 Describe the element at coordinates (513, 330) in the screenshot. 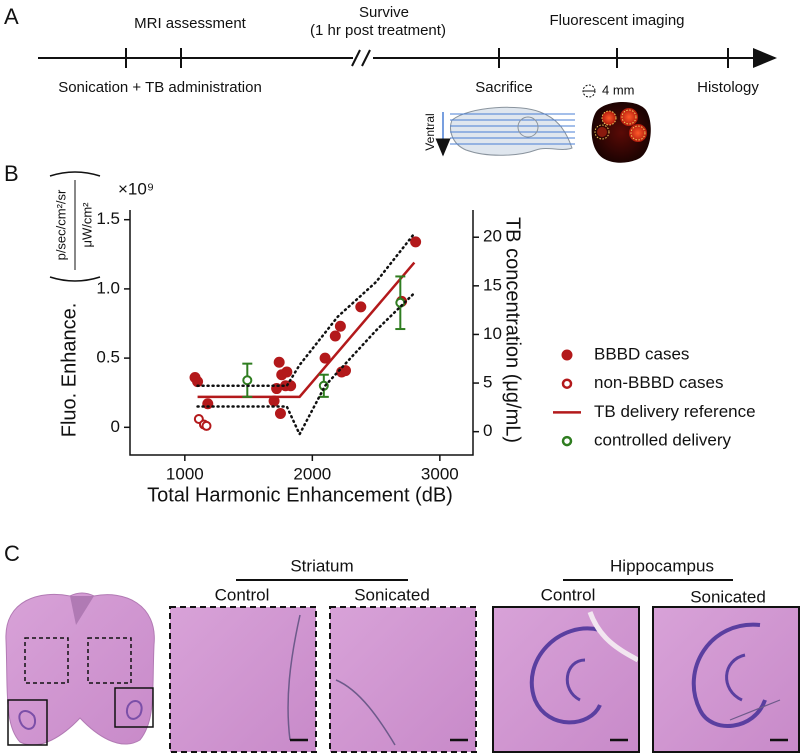

I see `y2-axis-label: TB concentration (μg/mL)` at that location.